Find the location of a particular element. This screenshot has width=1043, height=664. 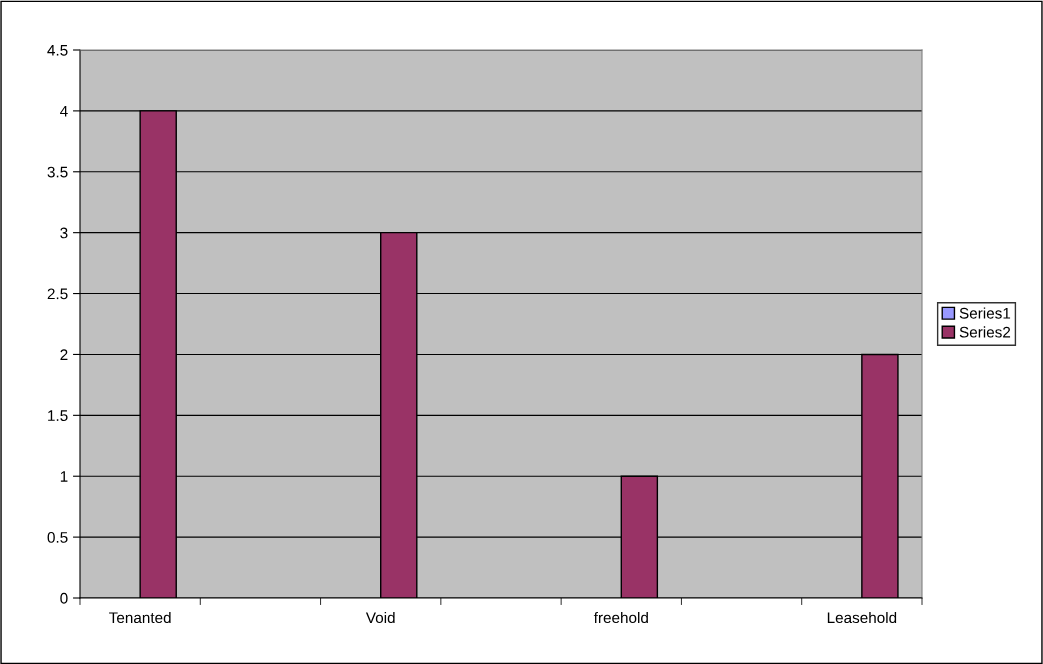

x-tick-label: Void is located at coordinates (380, 617).